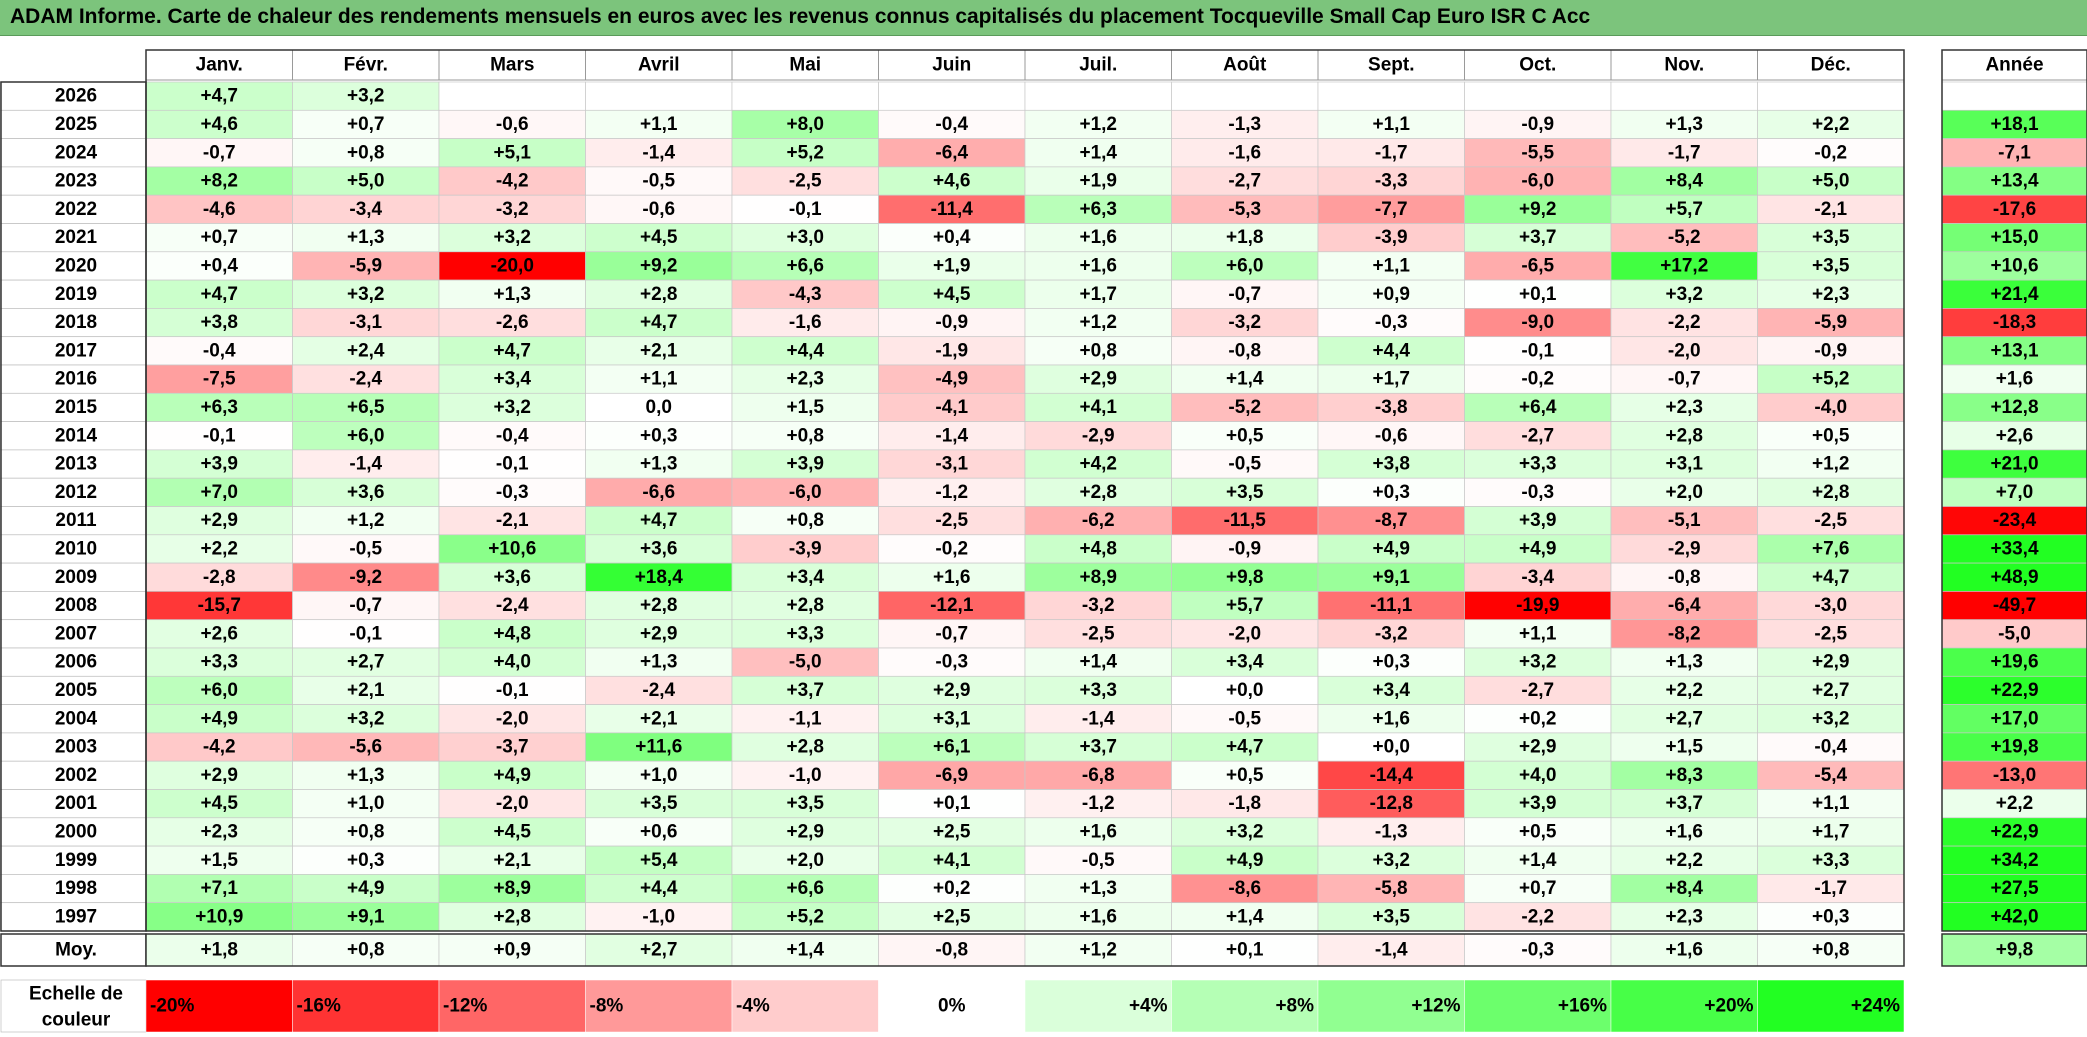 This screenshot has height=1037, width=2087. What do you see at coordinates (76, 124) in the screenshot?
I see `year-label: 2025` at bounding box center [76, 124].